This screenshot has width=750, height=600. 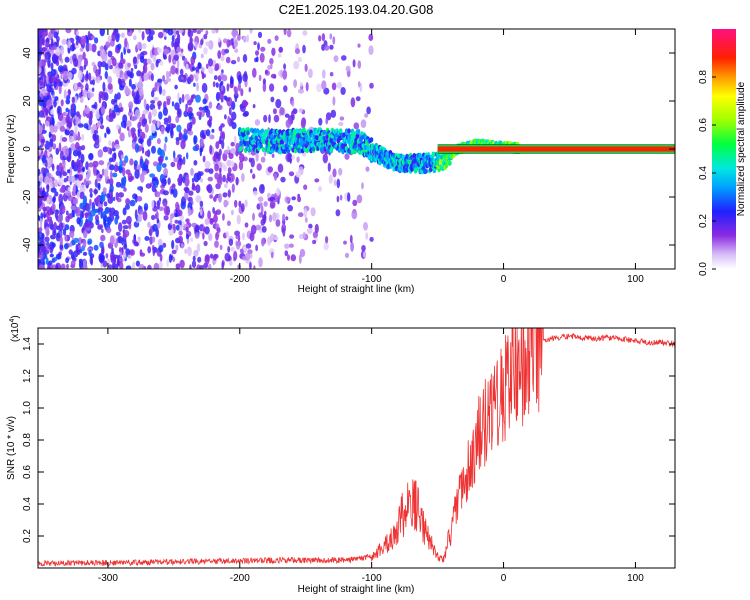 I want to click on chart-title: C2E1.2025.193.04.20.G08, so click(x=356, y=9).